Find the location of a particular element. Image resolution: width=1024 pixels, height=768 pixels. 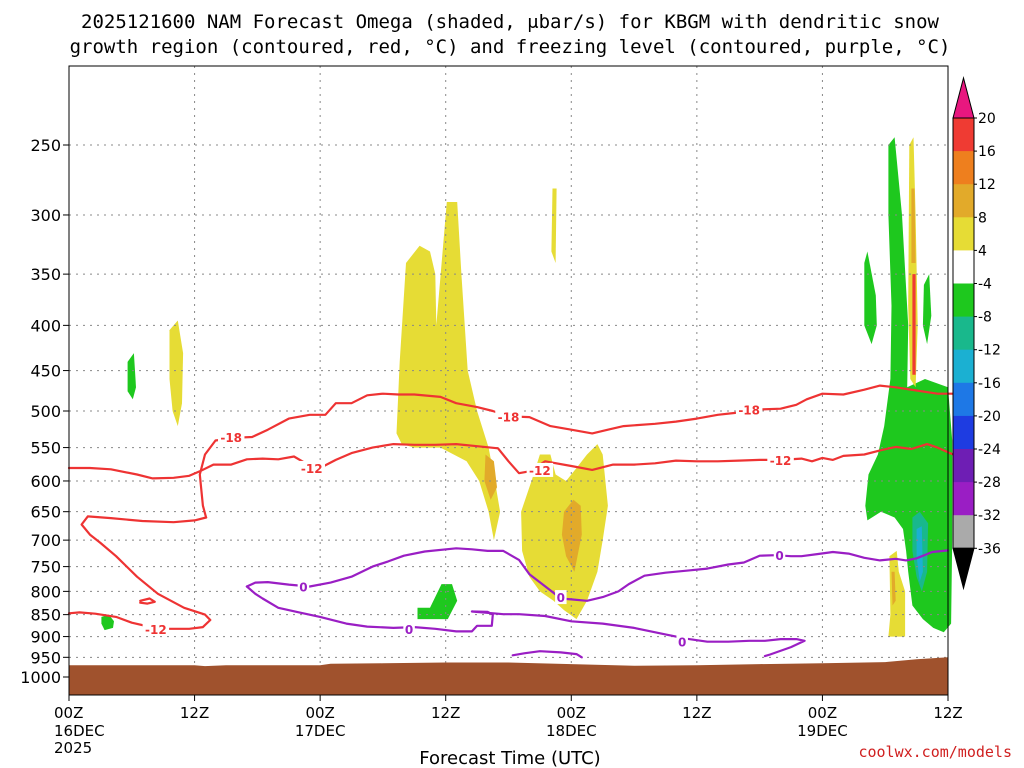

colorbar-label-11: -28 is located at coordinates (989, 483).